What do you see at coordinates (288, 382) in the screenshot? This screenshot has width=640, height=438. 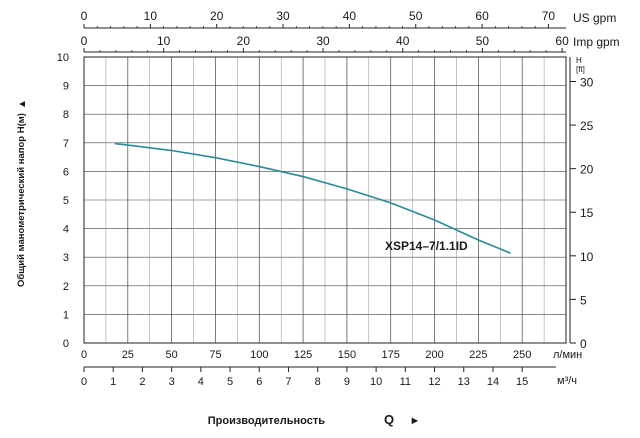 I see `m3h-tick-label: 7` at bounding box center [288, 382].